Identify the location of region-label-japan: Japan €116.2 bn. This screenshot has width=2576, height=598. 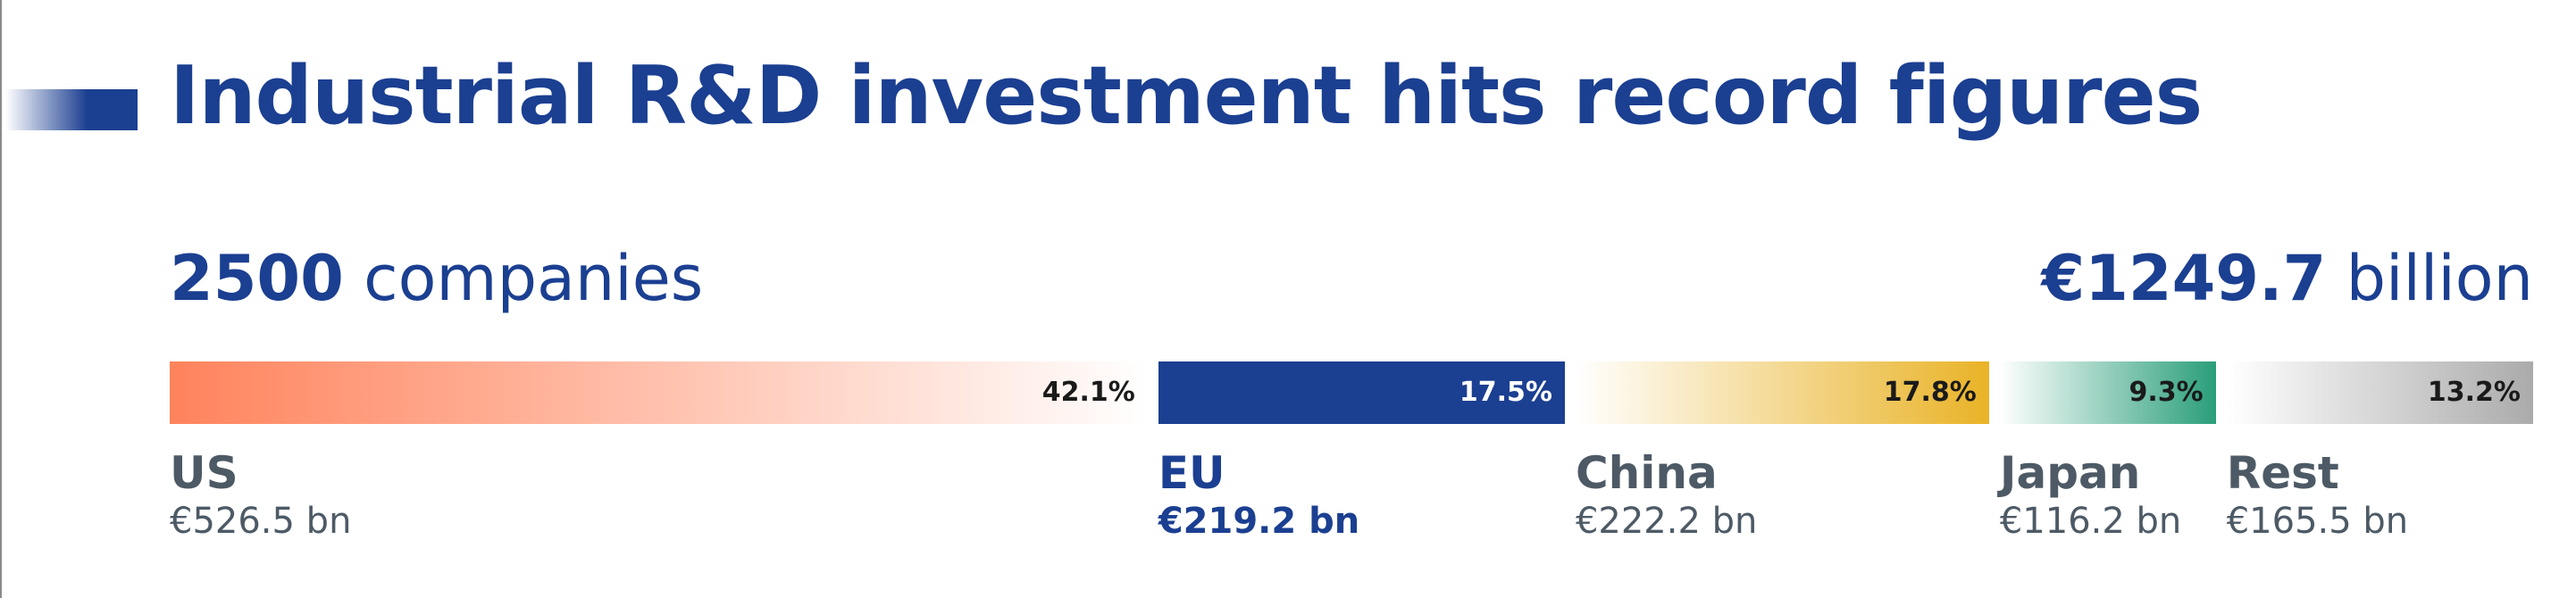
(2091, 494).